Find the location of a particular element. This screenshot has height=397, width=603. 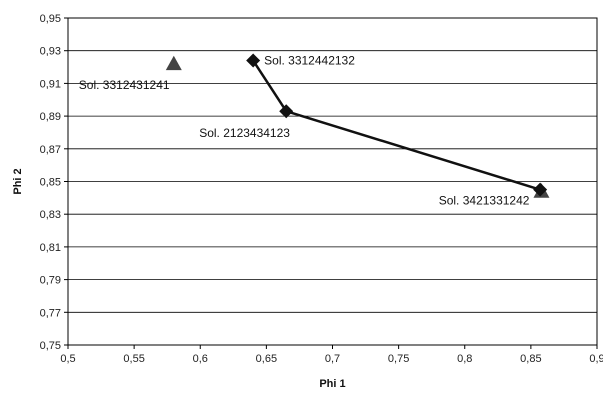

point-label: Sol. 3312442132 is located at coordinates (309, 61).